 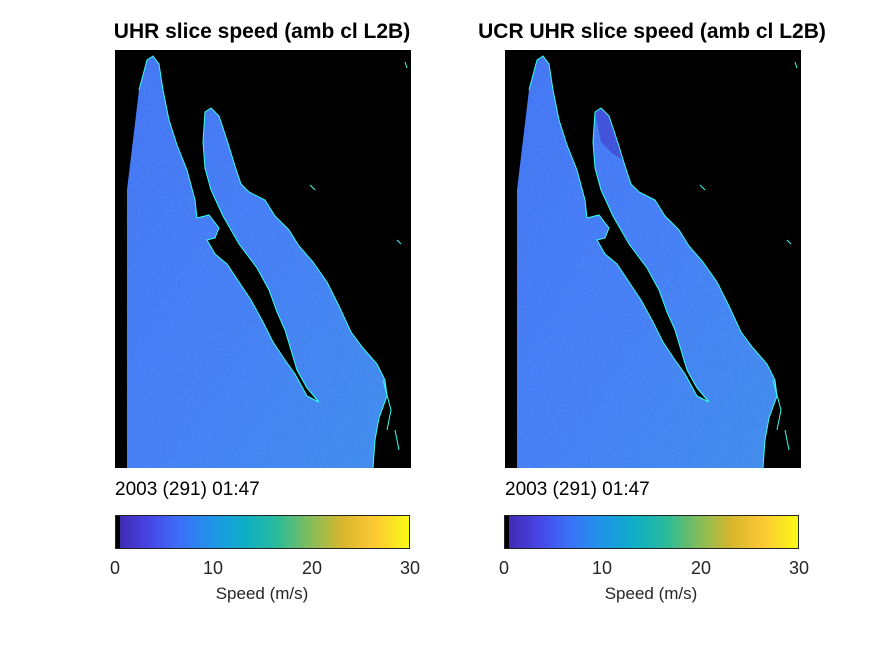 I want to click on panel-1-tick-10: 10, so click(x=213, y=568).